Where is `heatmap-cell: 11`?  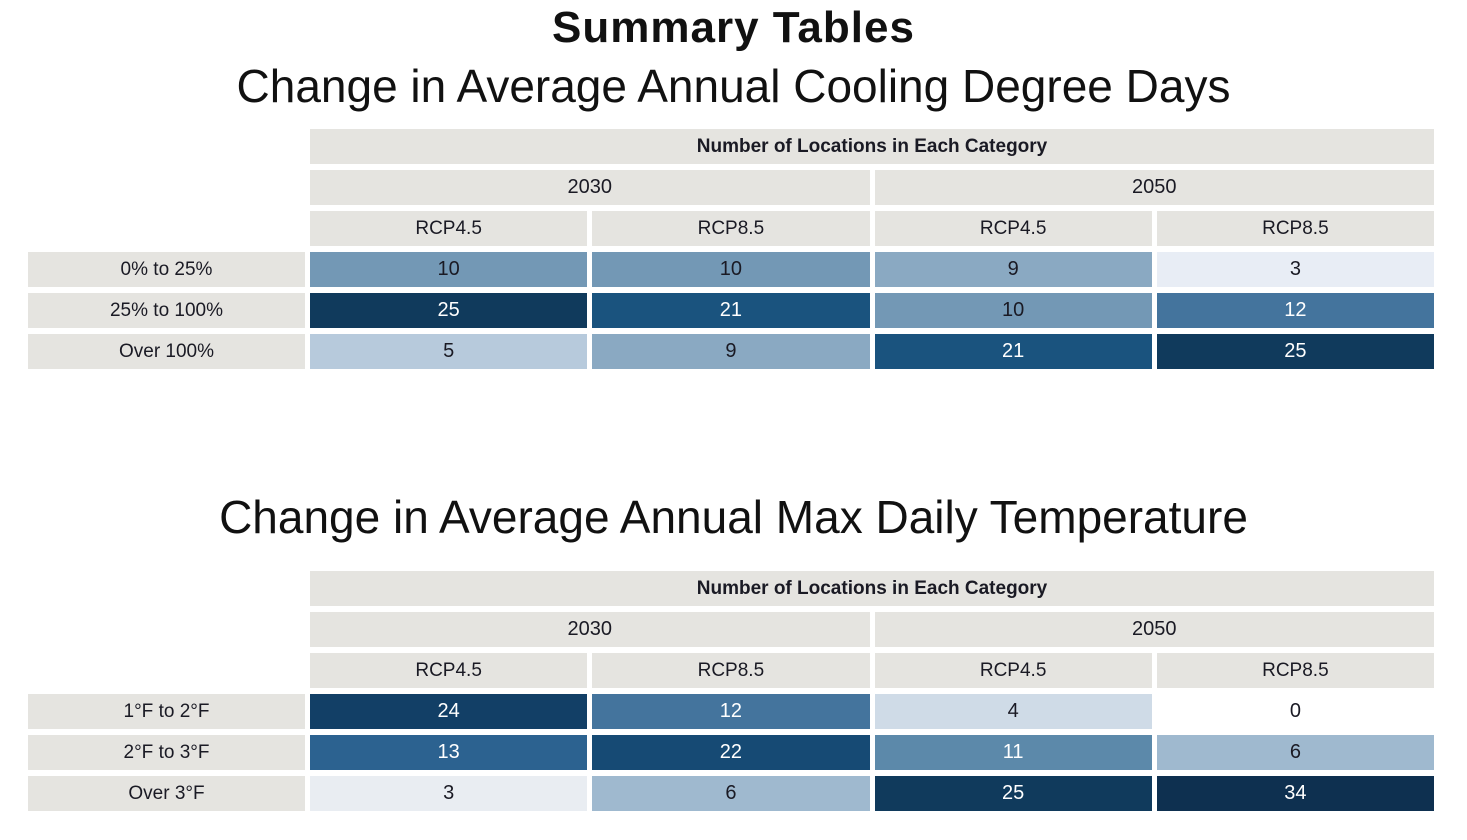
heatmap-cell: 11 is located at coordinates (1013, 752).